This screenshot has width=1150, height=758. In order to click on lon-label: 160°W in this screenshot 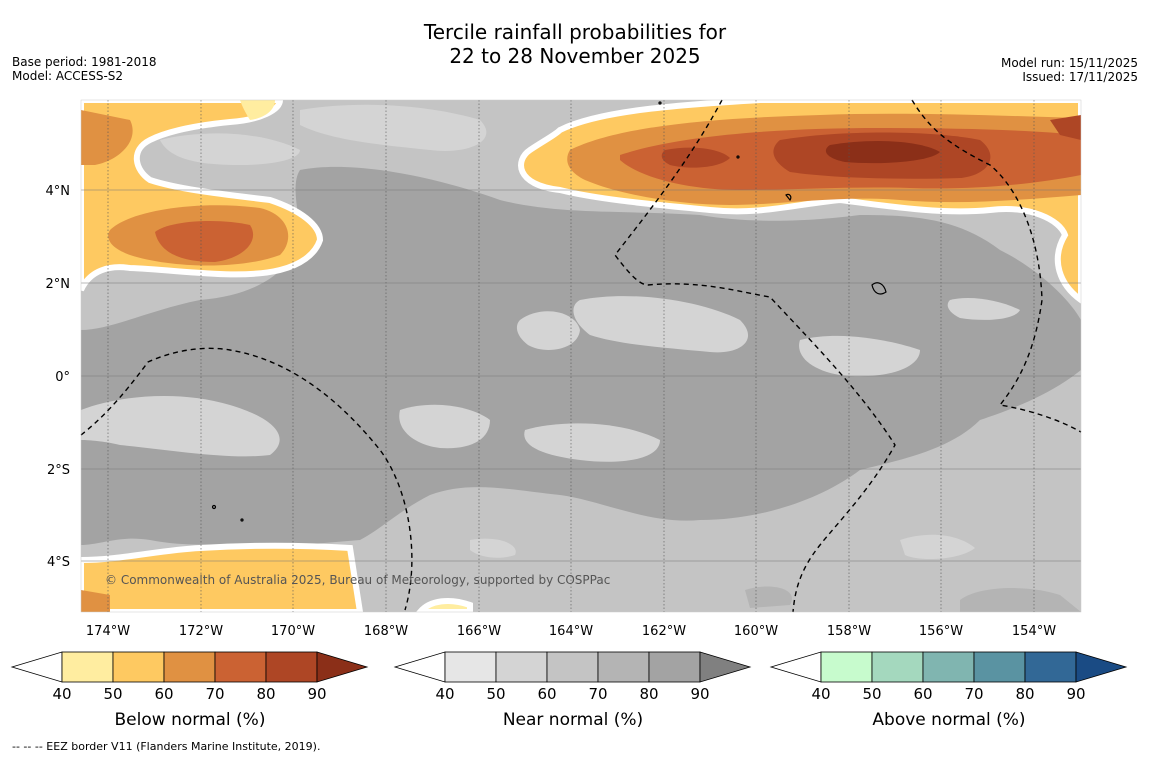, I will do `click(756, 631)`.